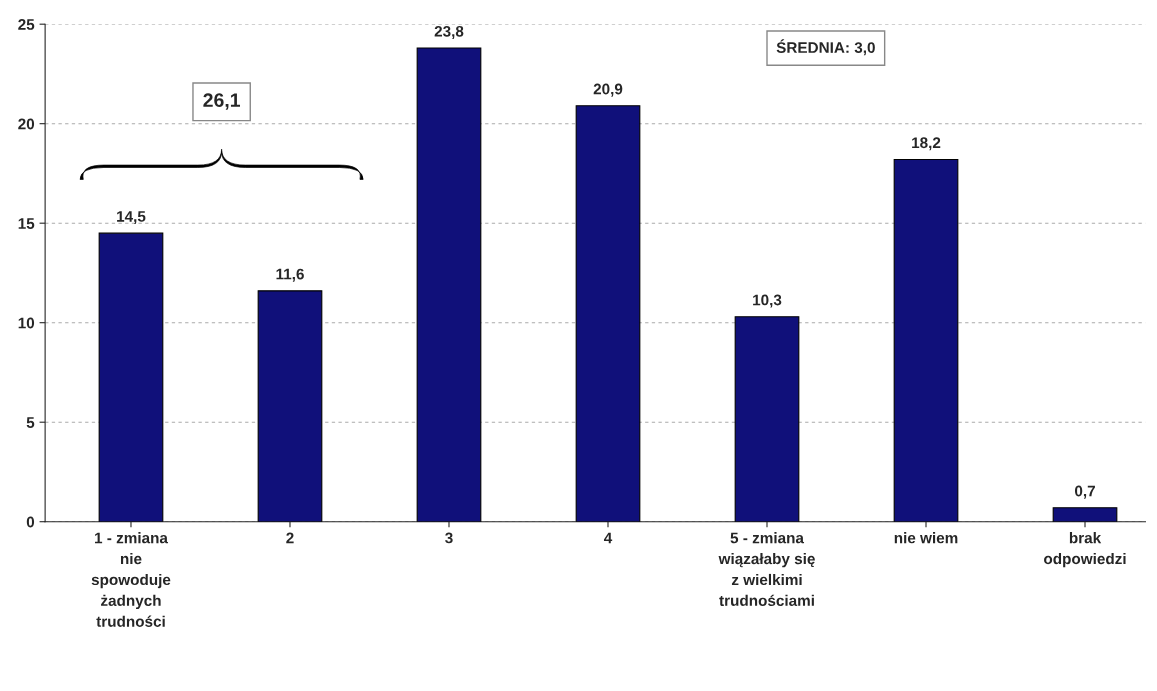  I want to click on x-tick-label: nie wiem, so click(926, 538).